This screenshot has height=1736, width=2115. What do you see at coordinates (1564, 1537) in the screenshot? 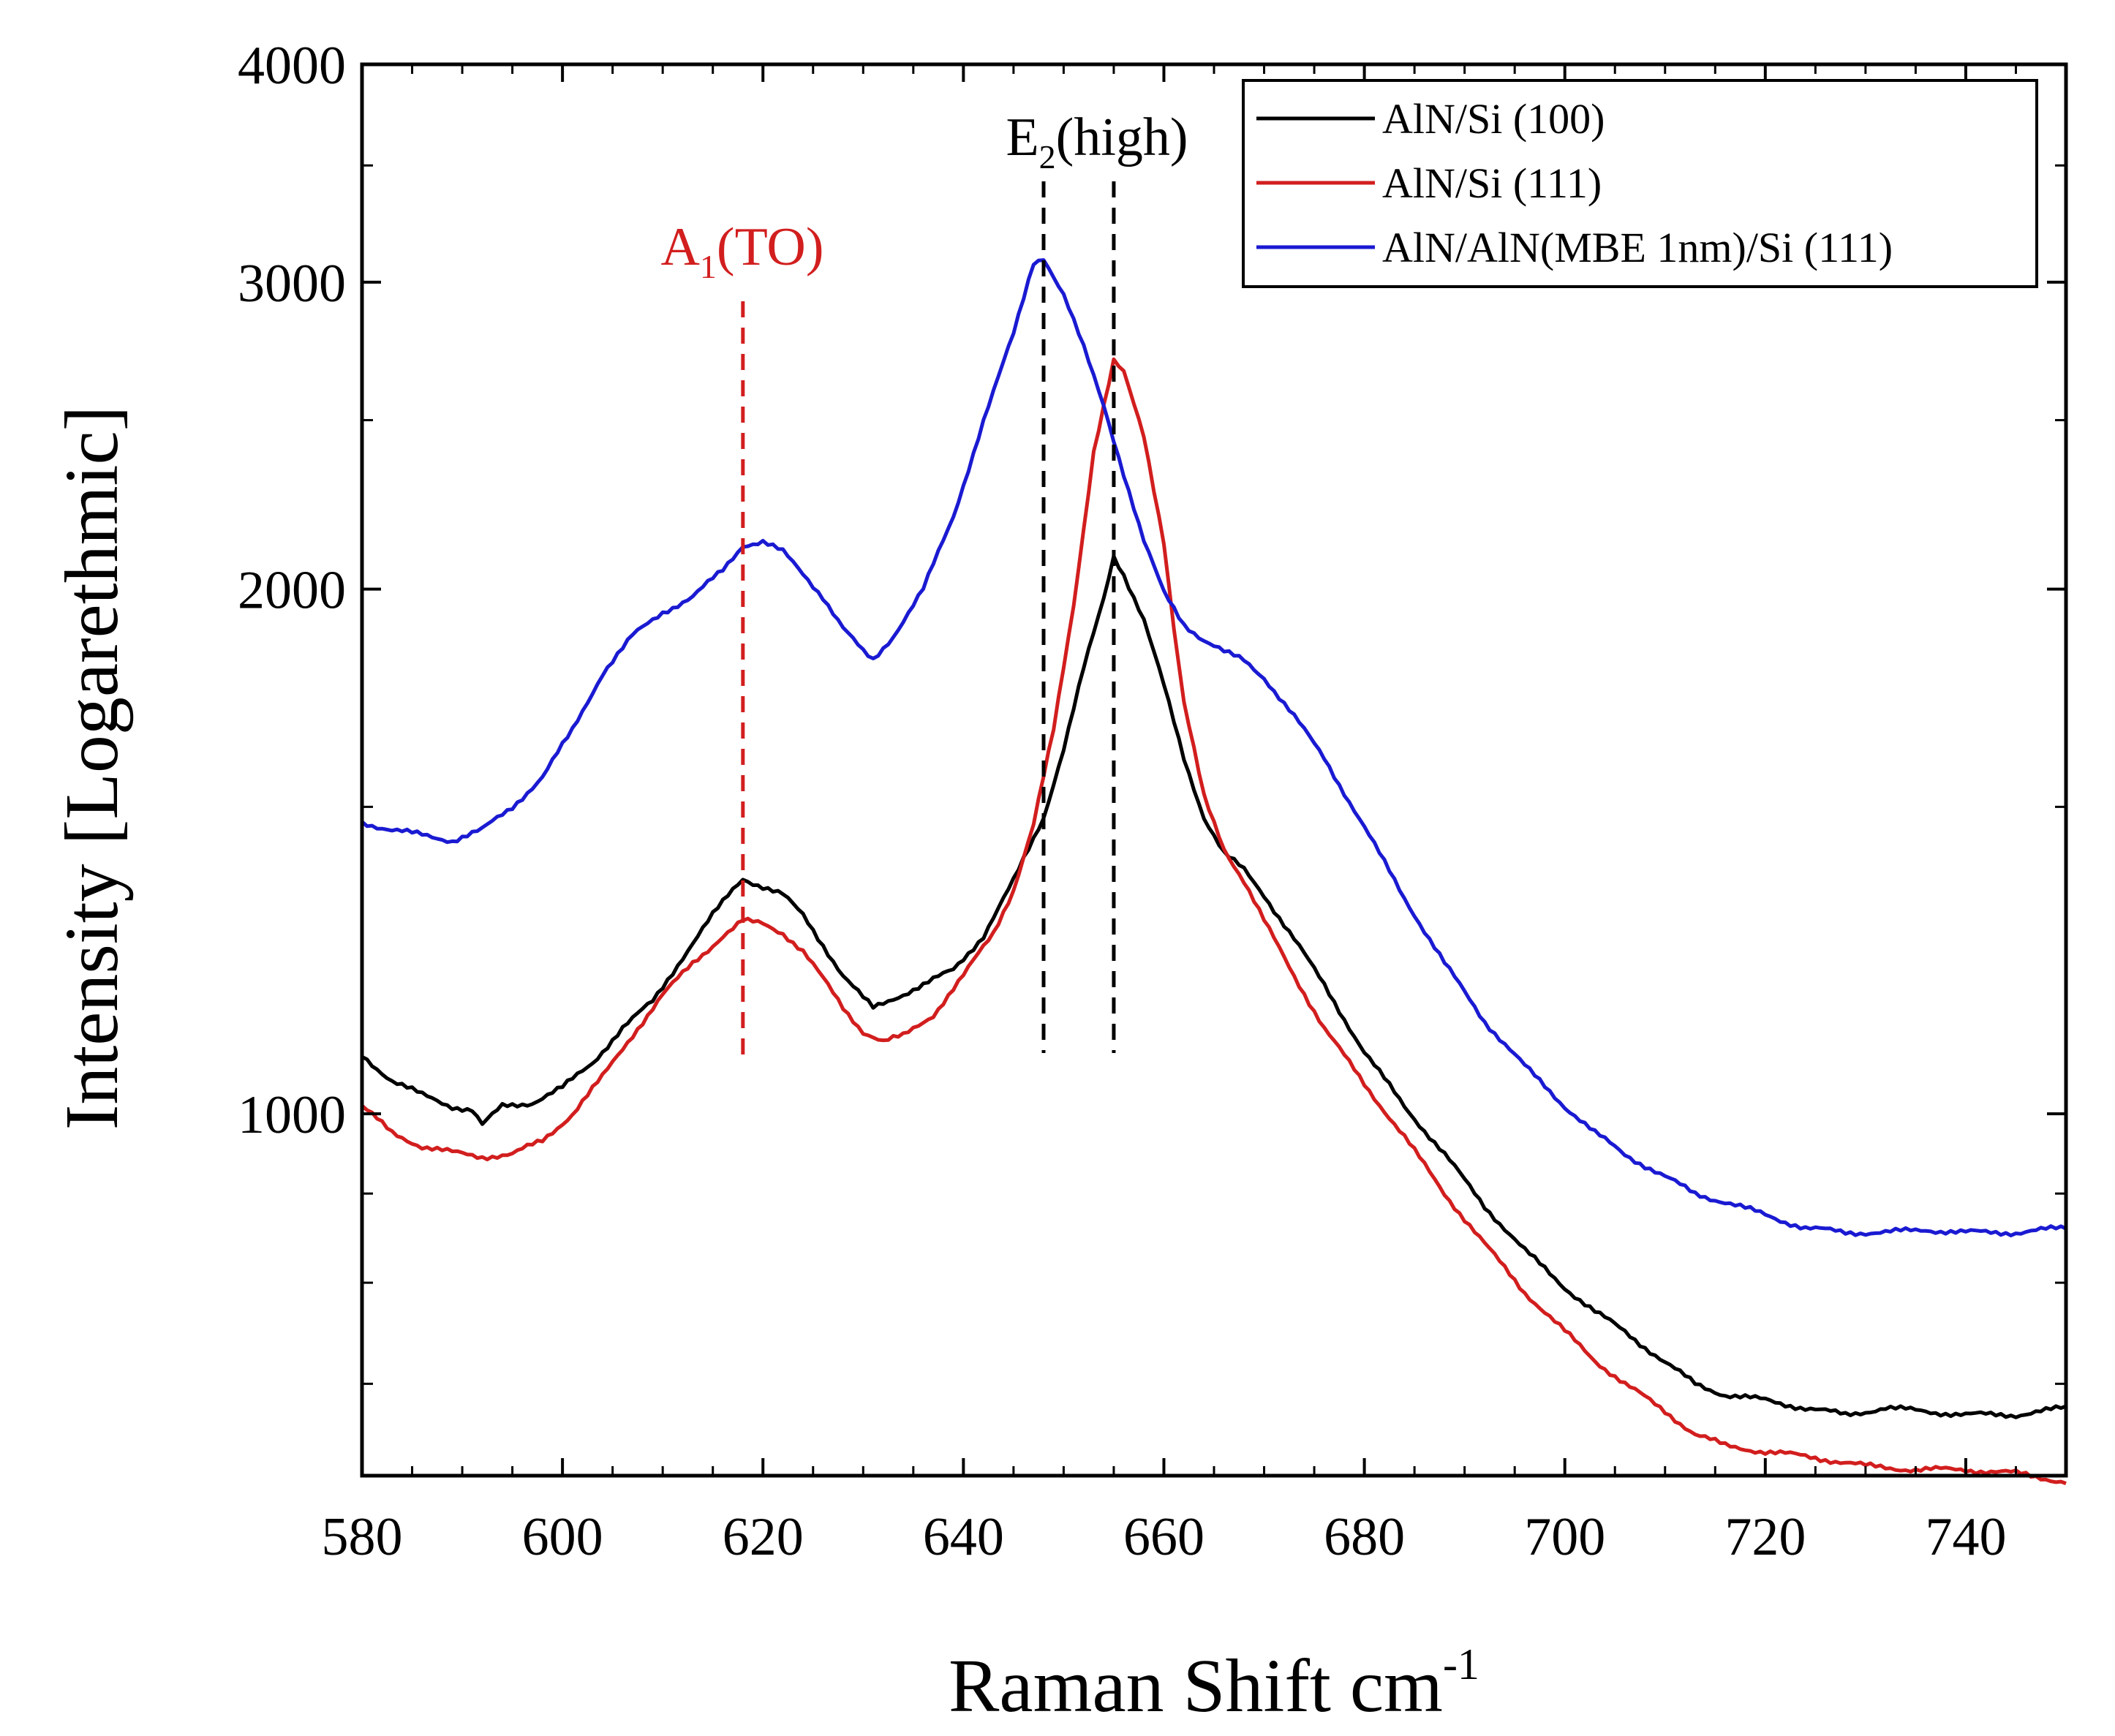
I see `x-tick-label: 700` at bounding box center [1564, 1537].